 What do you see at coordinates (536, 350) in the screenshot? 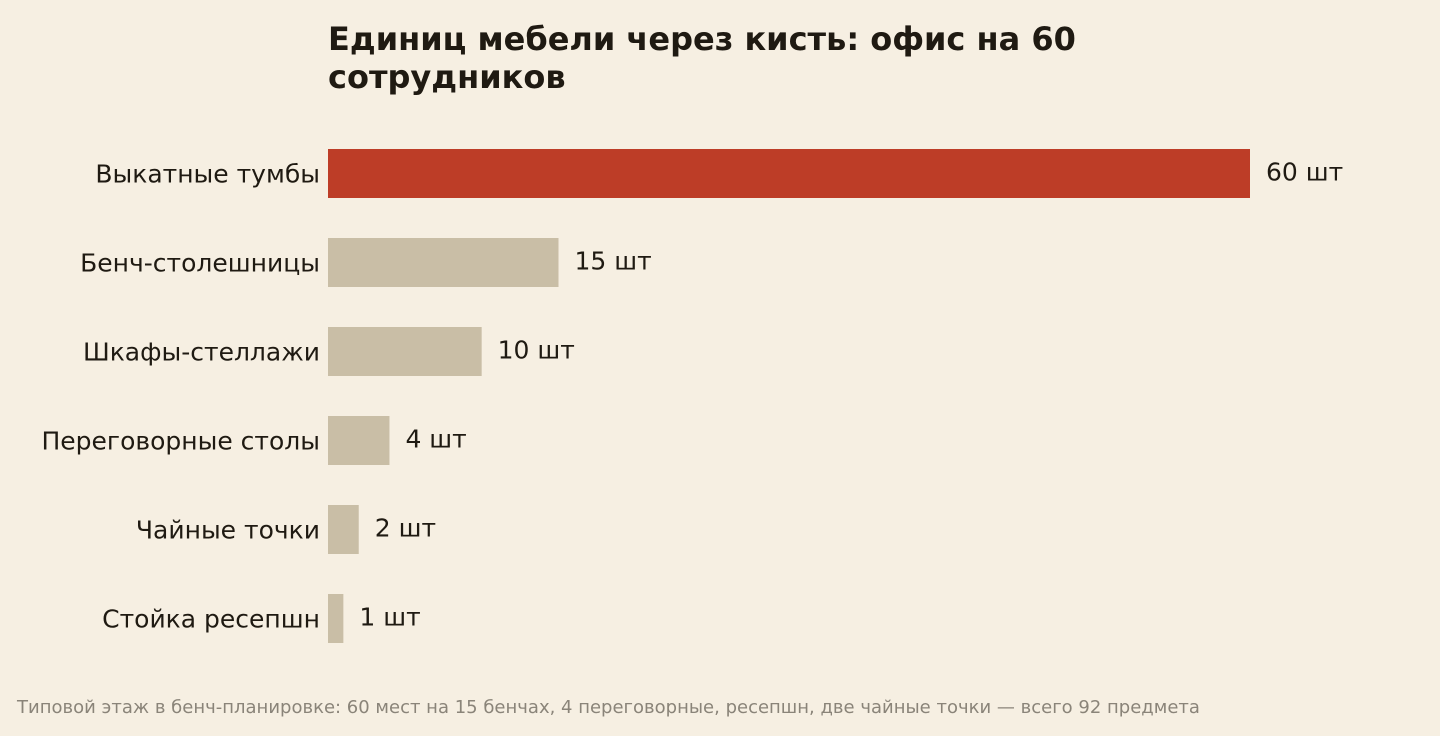
I see `value-label-2: 10 шт` at bounding box center [536, 350].